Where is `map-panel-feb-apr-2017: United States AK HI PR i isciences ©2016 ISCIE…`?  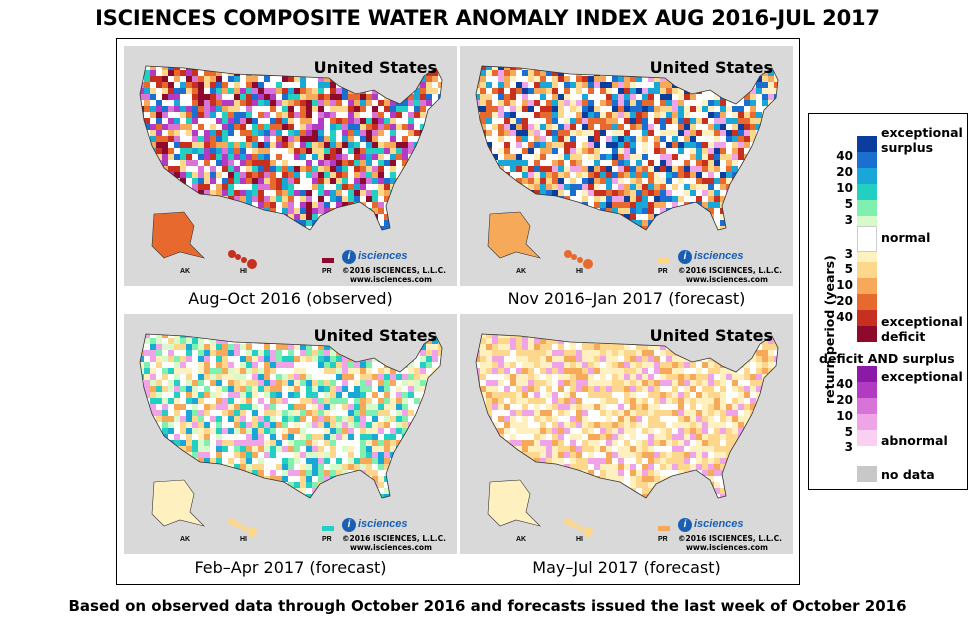 map-panel-feb-apr-2017: United States AK HI PR i isciences ©2016 ISCIE… is located at coordinates (290, 434).